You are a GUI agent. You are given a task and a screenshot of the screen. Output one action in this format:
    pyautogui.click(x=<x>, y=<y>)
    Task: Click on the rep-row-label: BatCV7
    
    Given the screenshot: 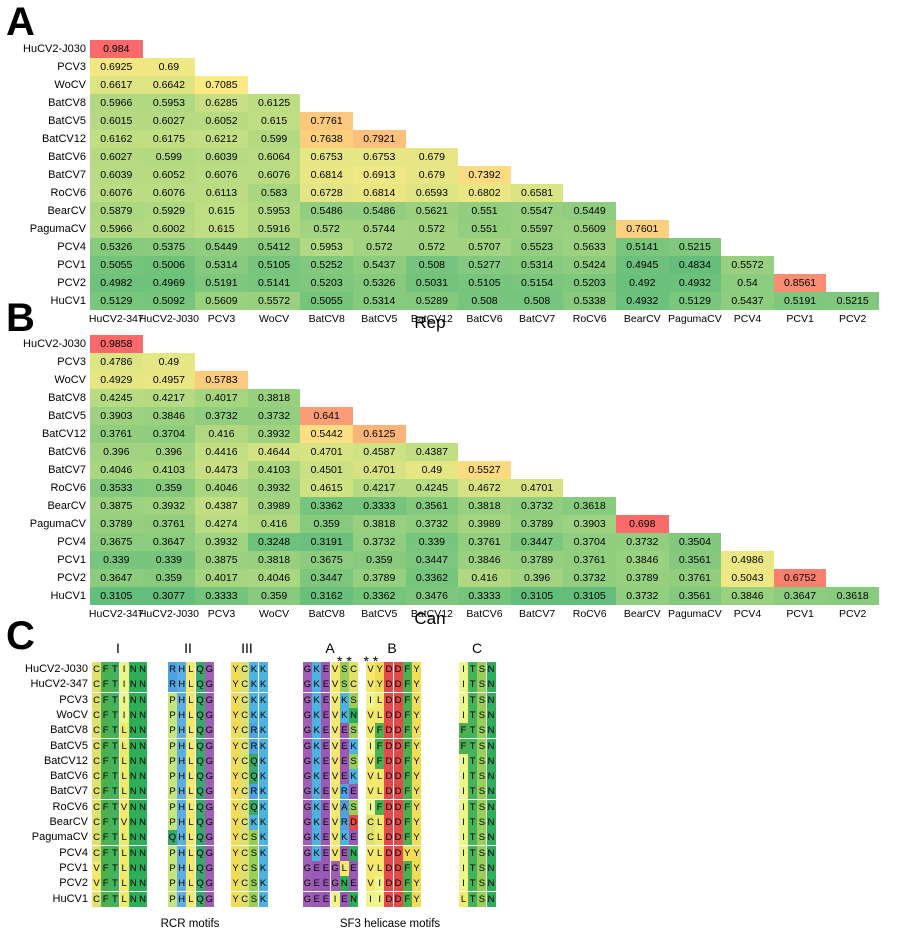 What is the action you would take?
    pyautogui.click(x=67, y=175)
    